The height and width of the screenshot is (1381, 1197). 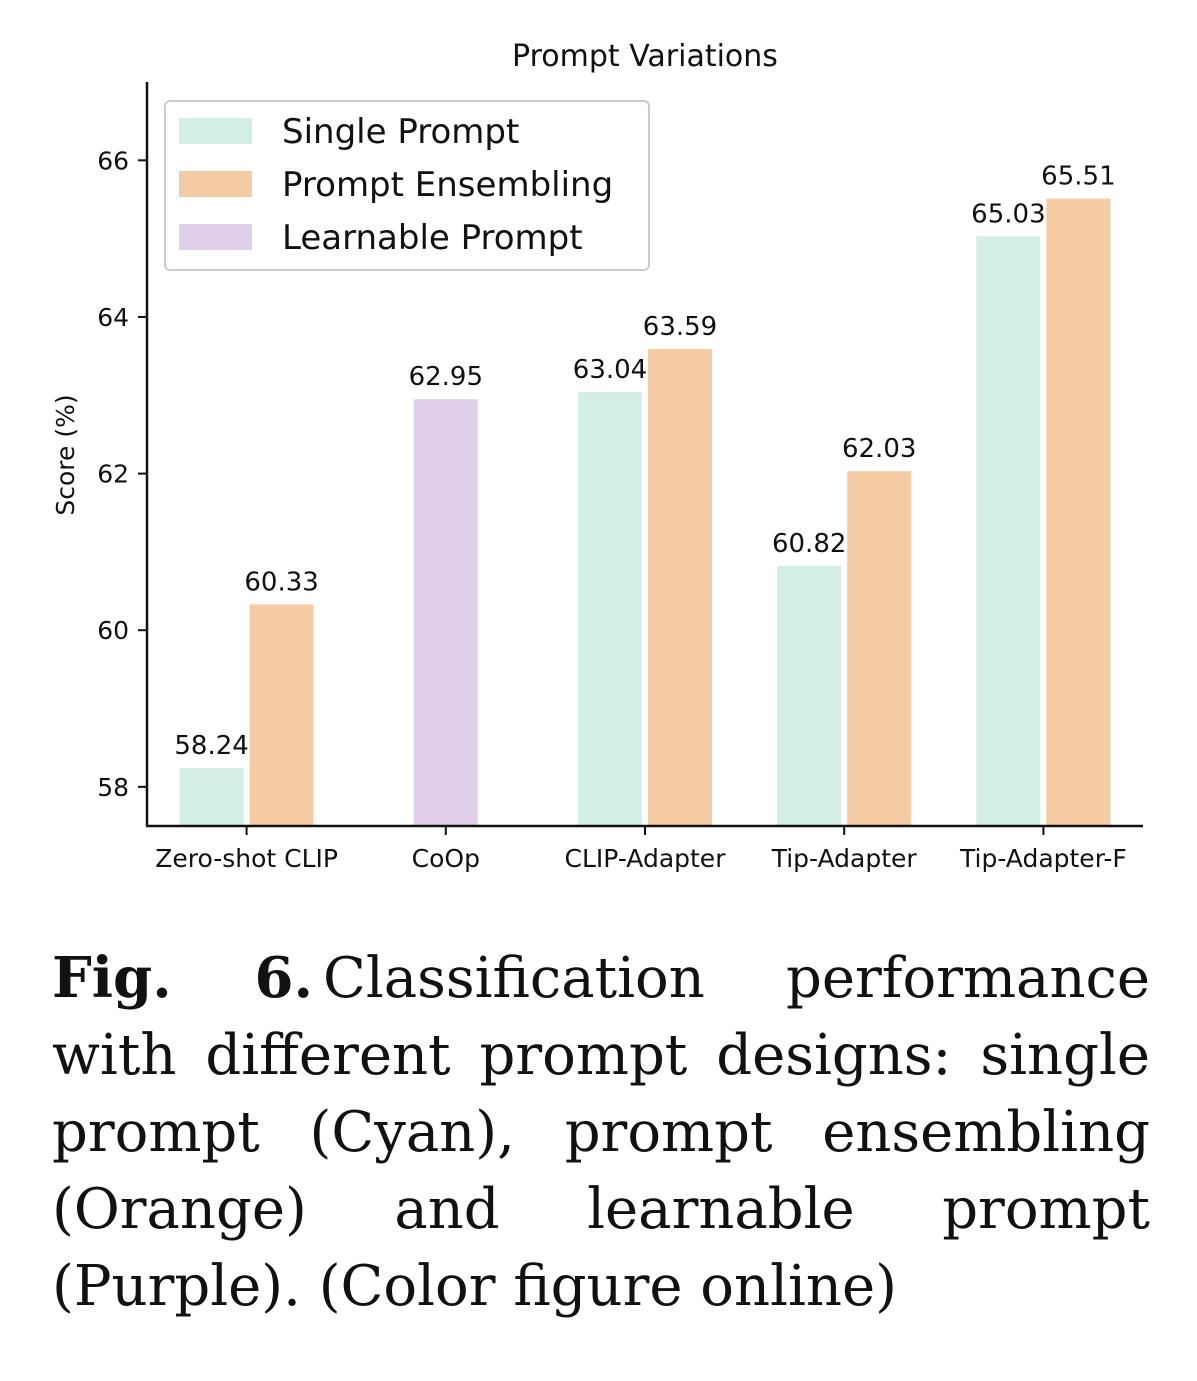 I want to click on y-tick-label-66: 66, so click(x=113, y=160).